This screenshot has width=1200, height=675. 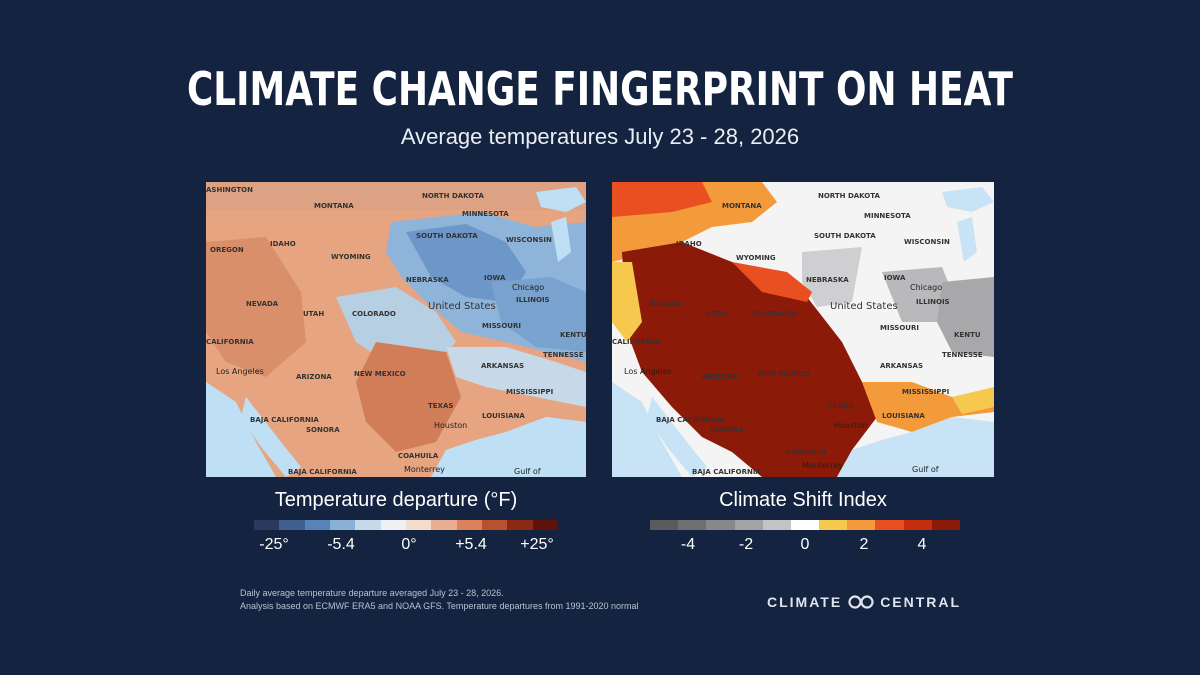 I want to click on csi-legend-label: -4, so click(x=688, y=544).